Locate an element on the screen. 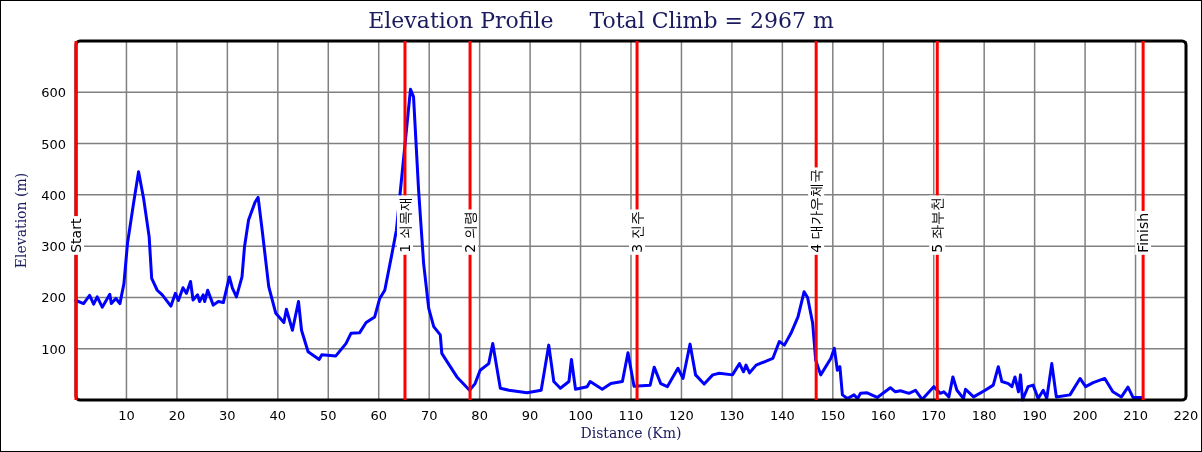 This screenshot has width=1202, height=452. x-tick-label: 220 is located at coordinates (1186, 415).